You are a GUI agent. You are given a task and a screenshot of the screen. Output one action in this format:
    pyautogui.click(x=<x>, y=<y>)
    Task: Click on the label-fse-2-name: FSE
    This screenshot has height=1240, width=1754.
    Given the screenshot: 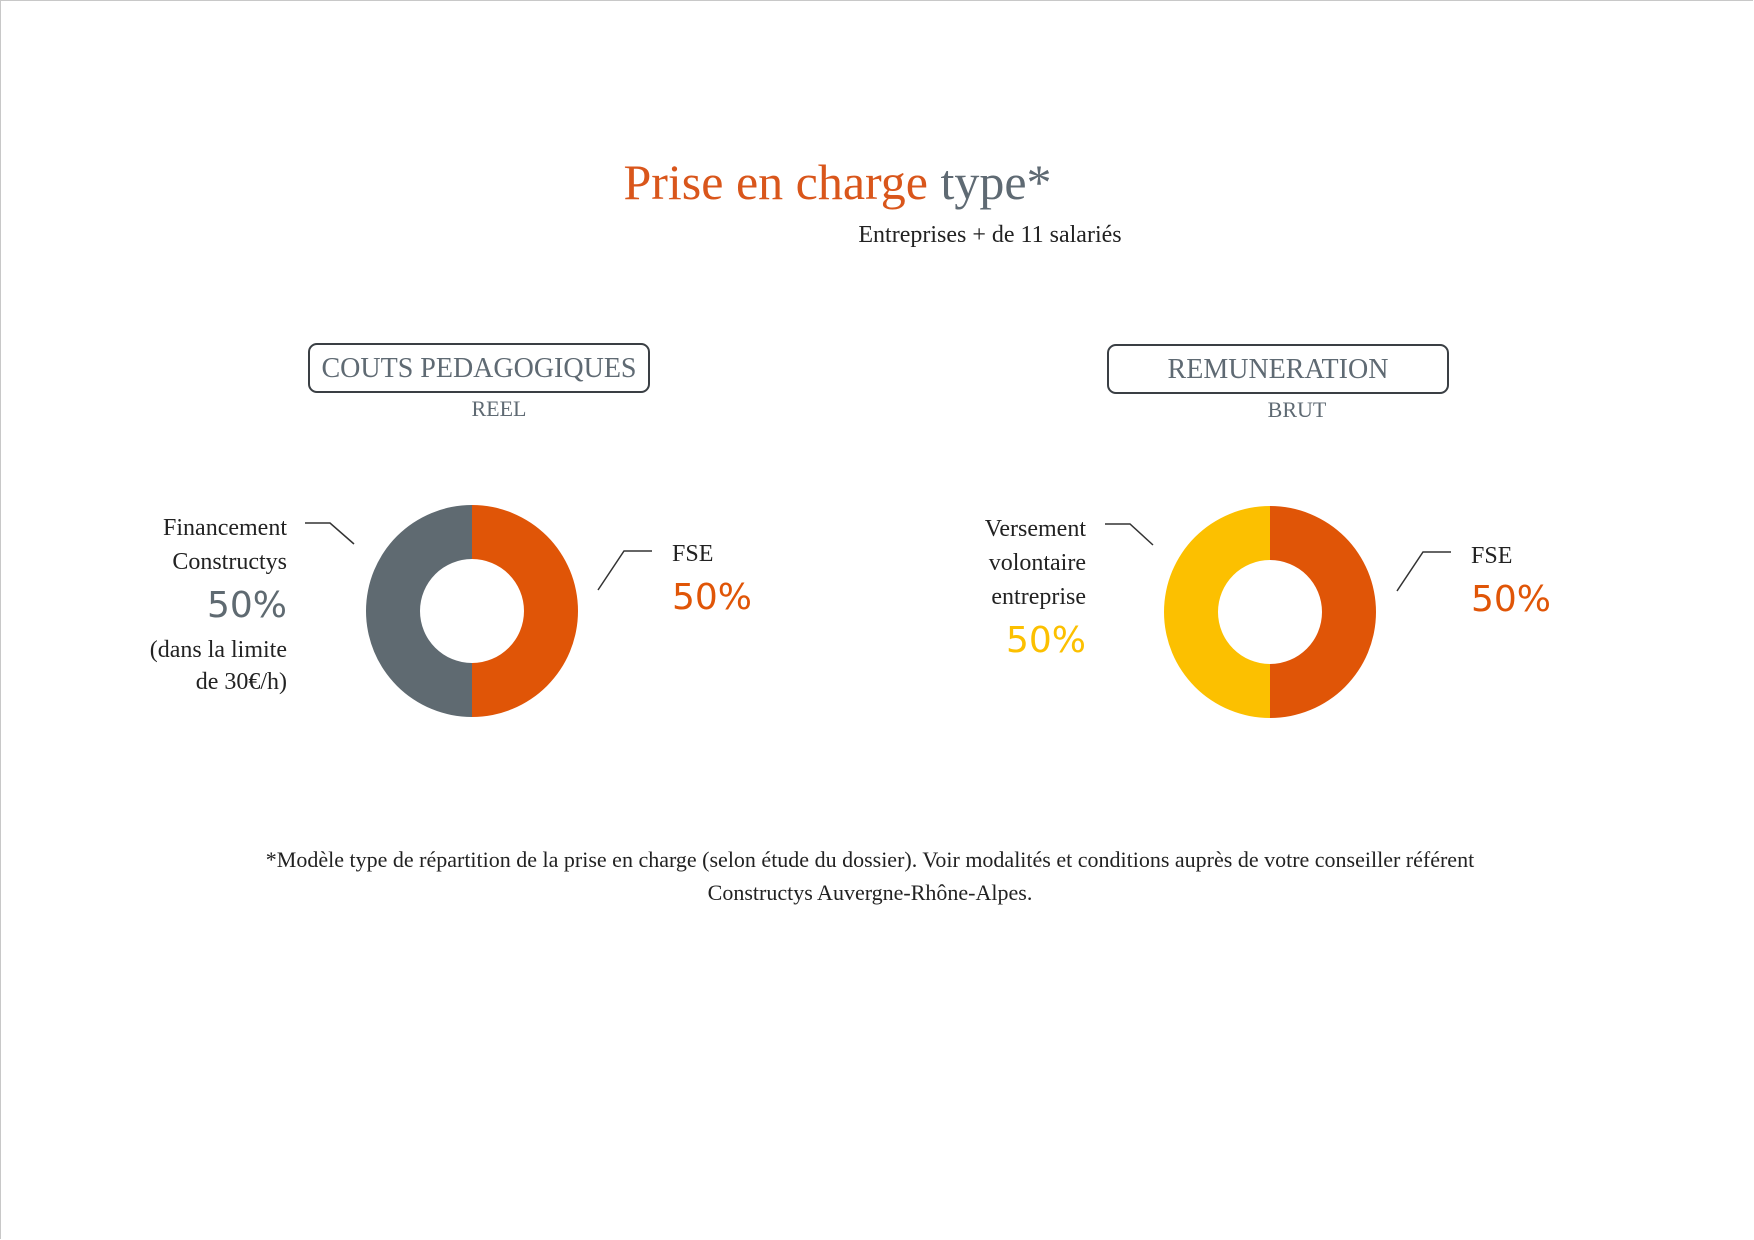 What is the action you would take?
    pyautogui.click(x=1492, y=556)
    